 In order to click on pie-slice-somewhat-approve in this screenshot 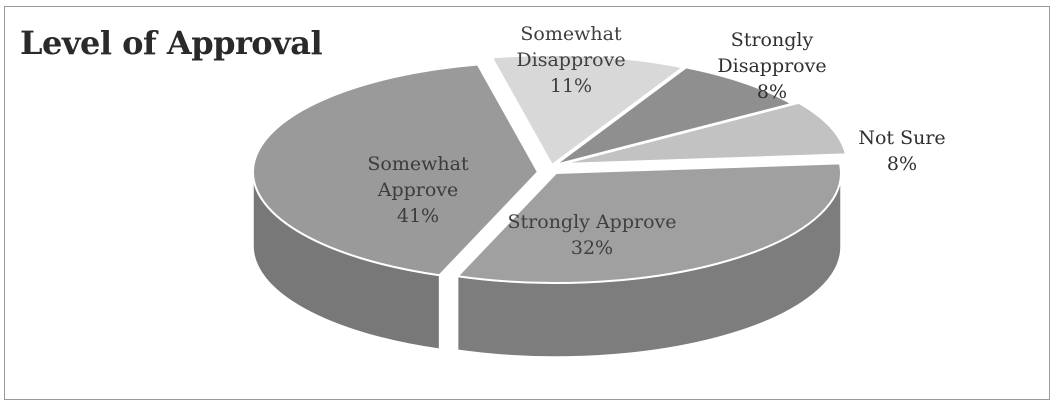, I will do `click(395, 170)`.